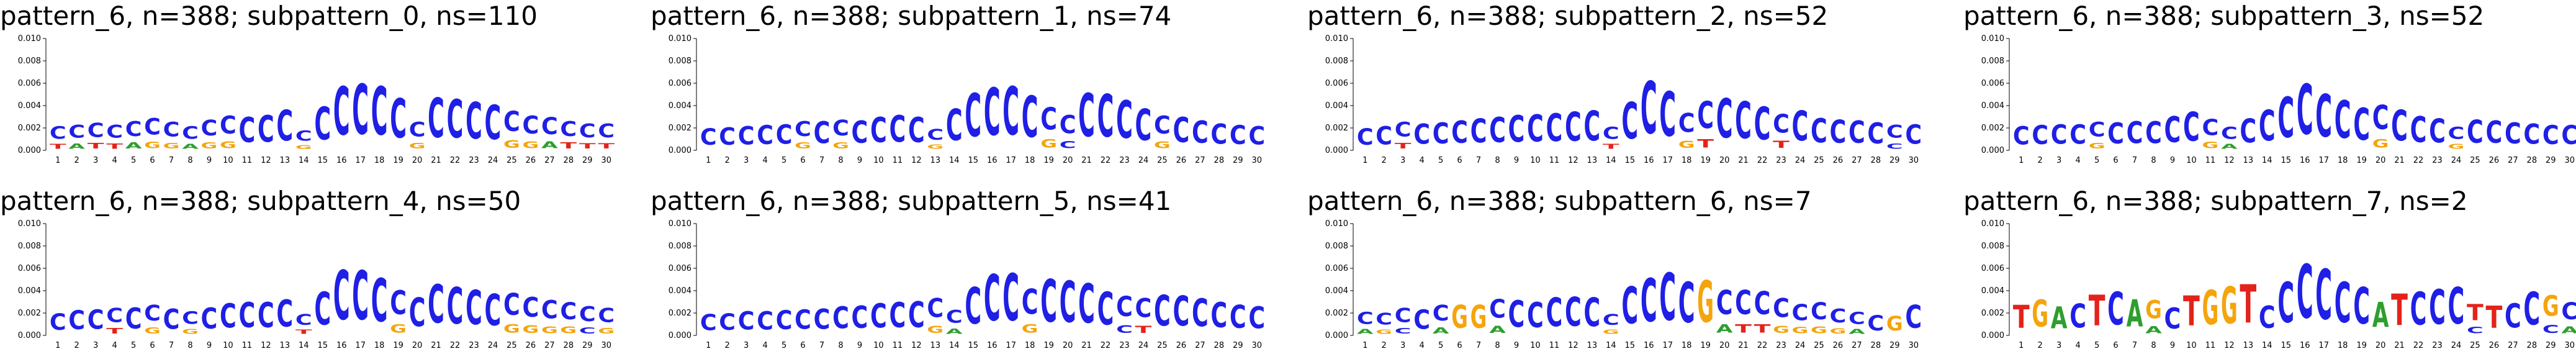 This screenshot has width=2576, height=359. I want to click on logo-letter-C-6: C, so click(171, 130).